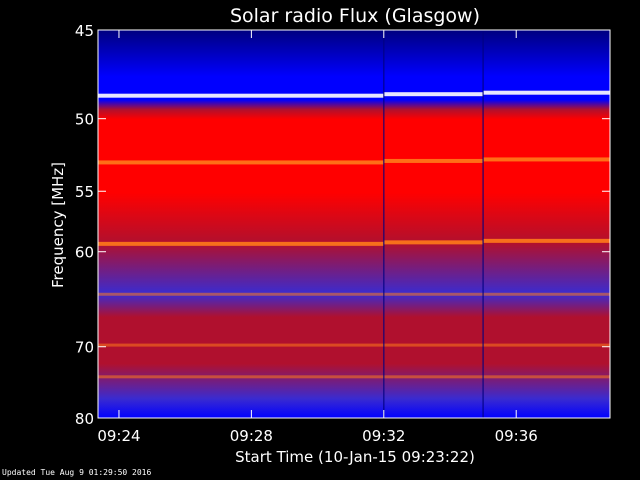  Describe the element at coordinates (118, 436) in the screenshot. I see `x-tick-label: 09:24` at that location.